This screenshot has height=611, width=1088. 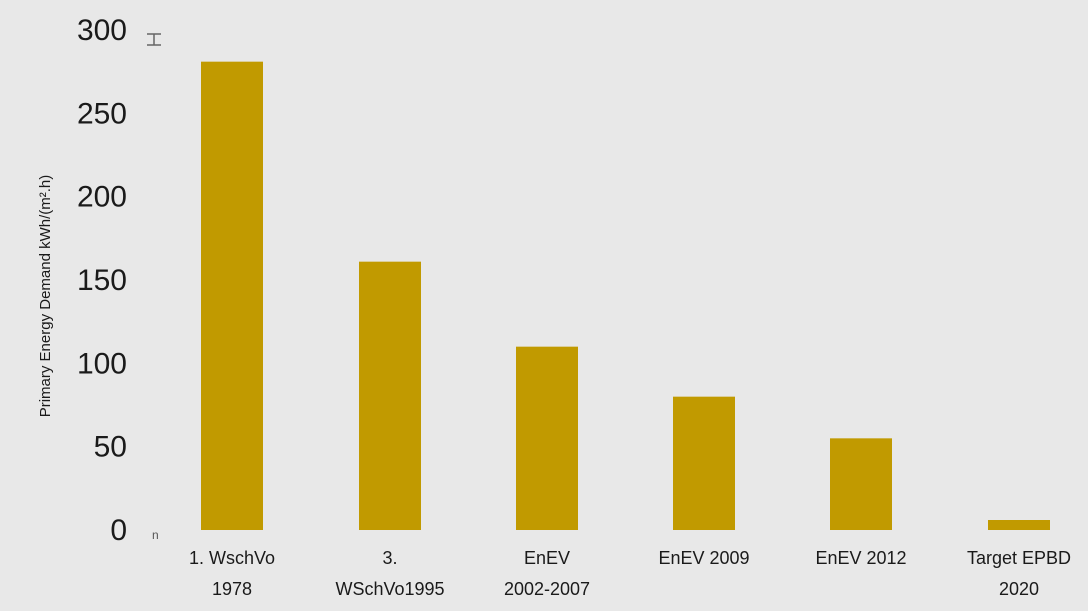 What do you see at coordinates (102, 363) in the screenshot?
I see `y-tick-label: 100` at bounding box center [102, 363].